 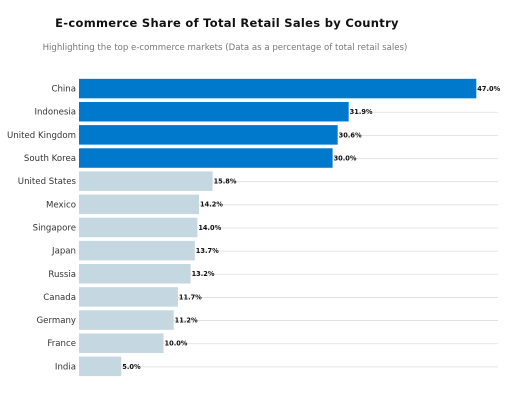 I want to click on category-label: India, so click(x=65, y=367).